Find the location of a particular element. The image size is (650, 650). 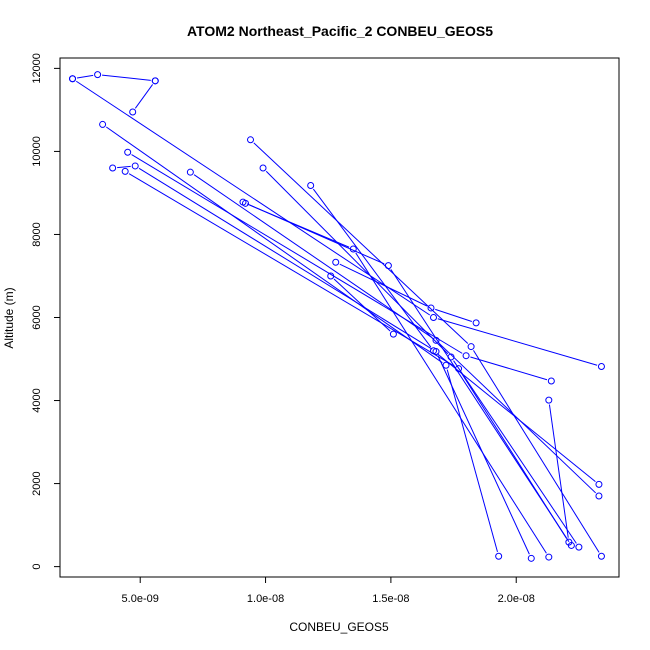

x-tick-label: 2.0e-08 is located at coordinates (516, 599).